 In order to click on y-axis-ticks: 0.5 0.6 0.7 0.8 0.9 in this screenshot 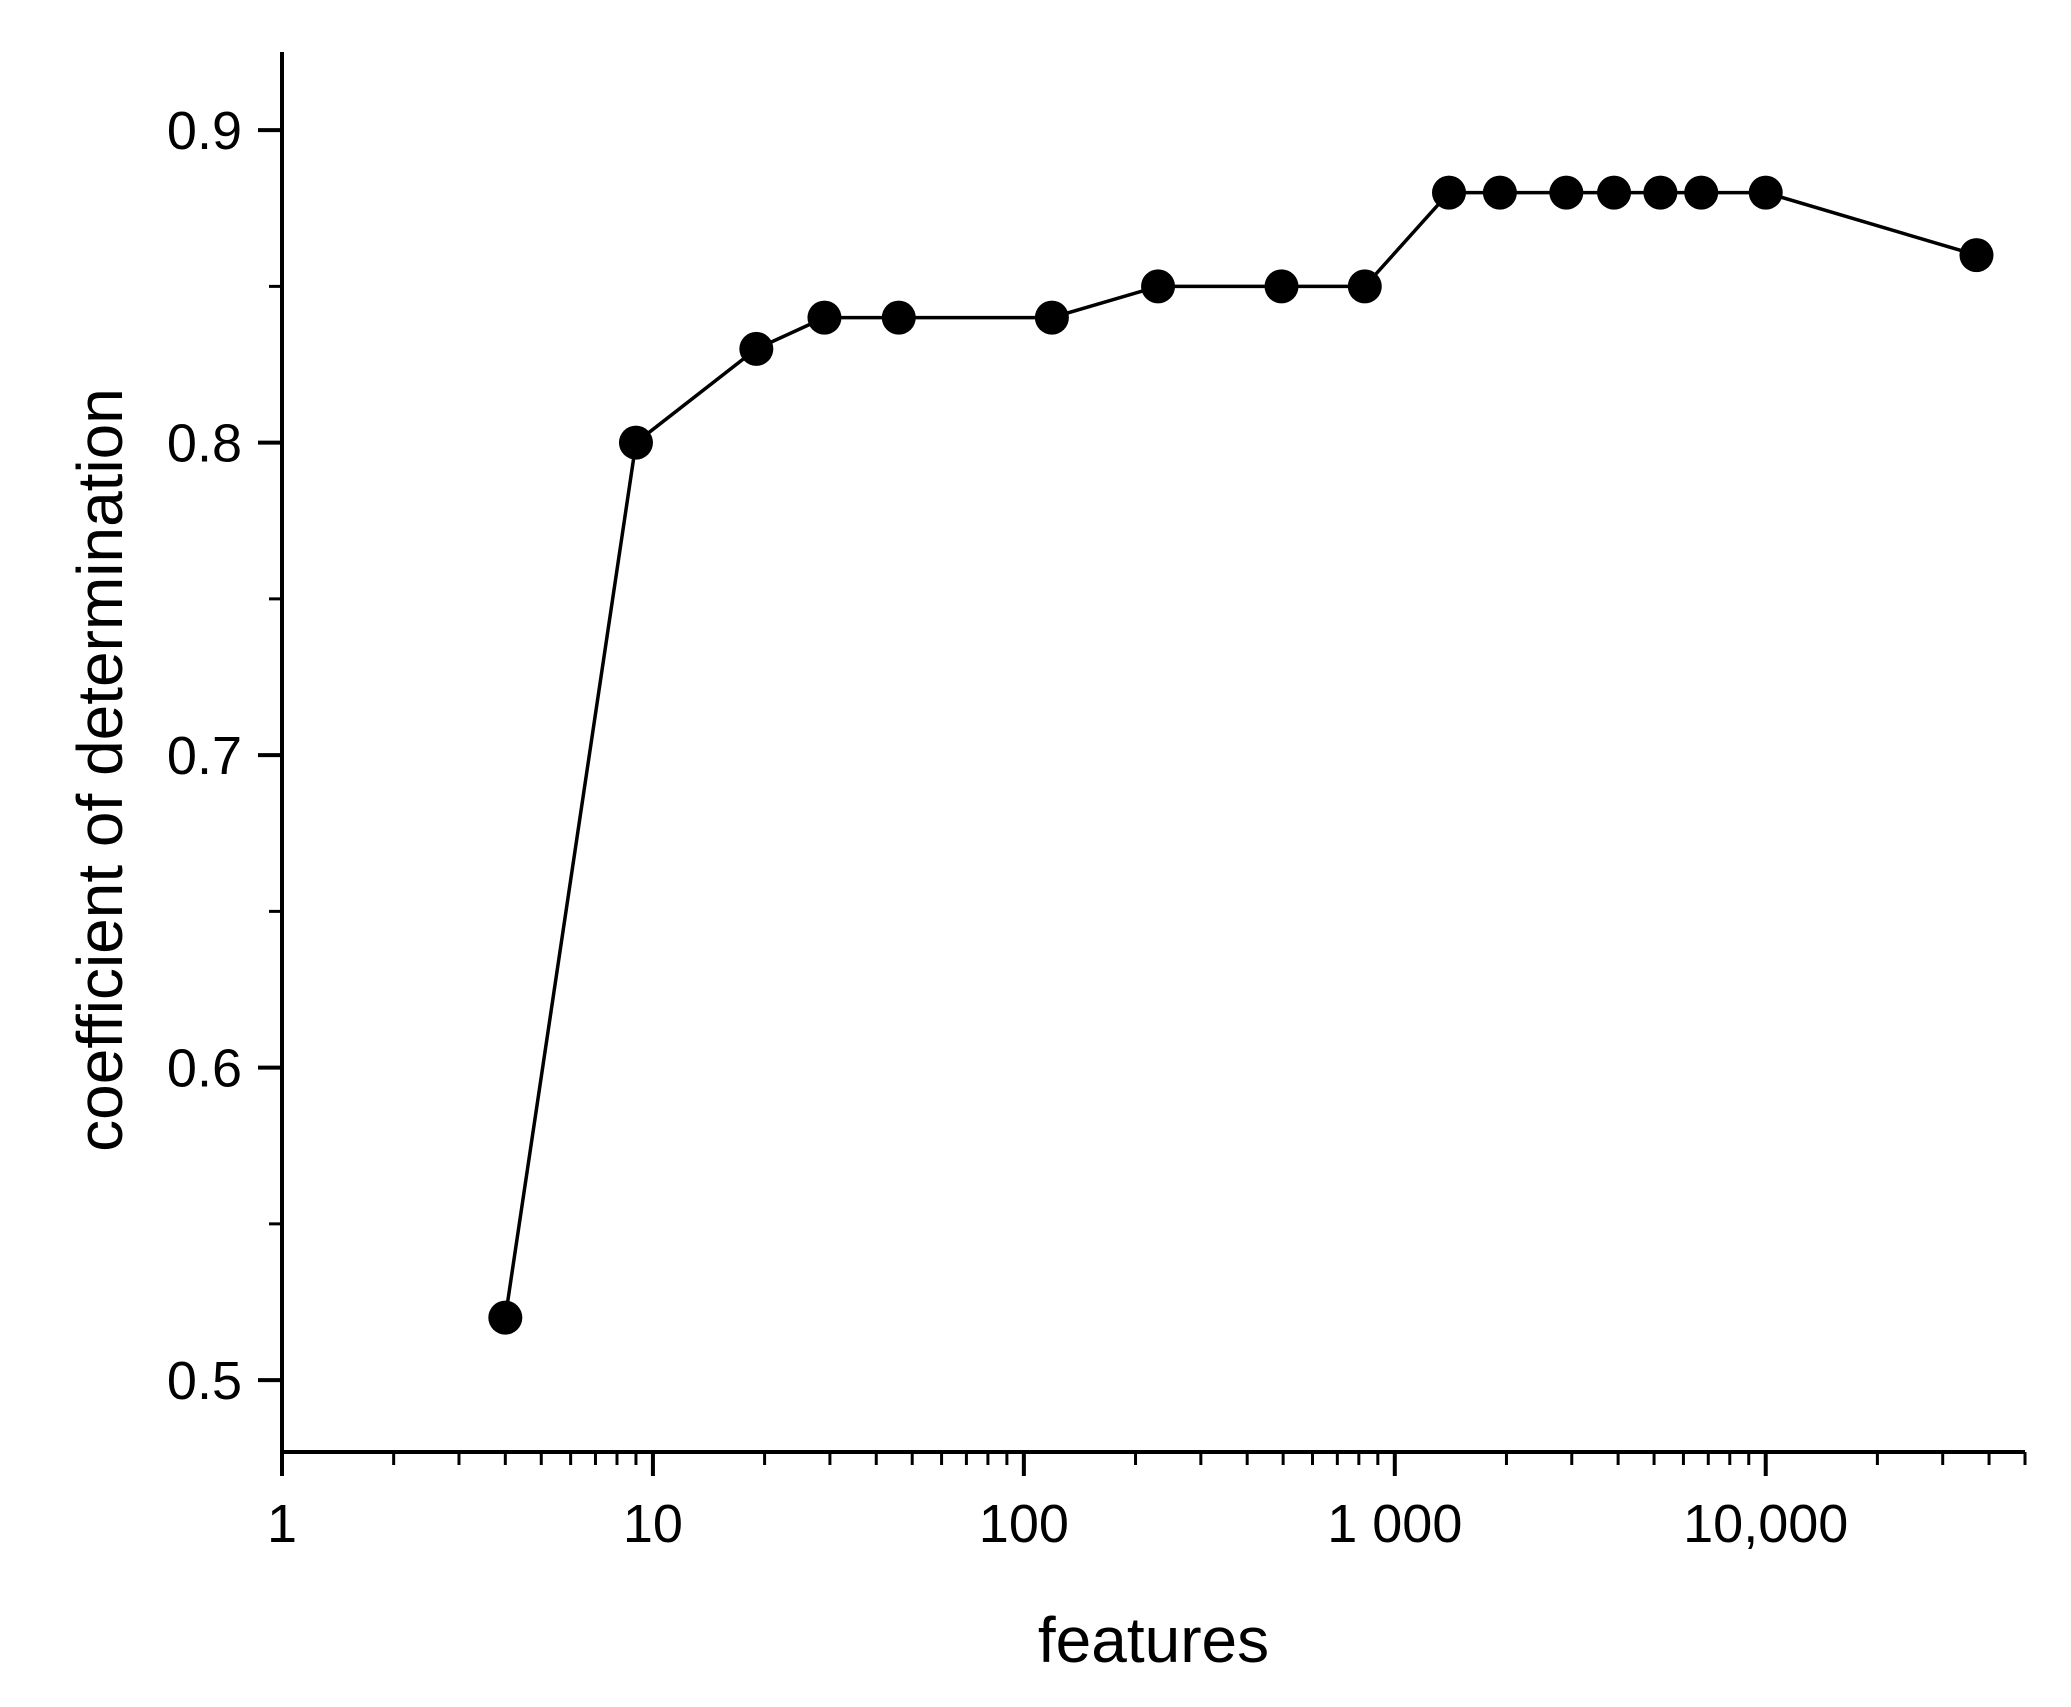, I will do `click(224, 756)`.